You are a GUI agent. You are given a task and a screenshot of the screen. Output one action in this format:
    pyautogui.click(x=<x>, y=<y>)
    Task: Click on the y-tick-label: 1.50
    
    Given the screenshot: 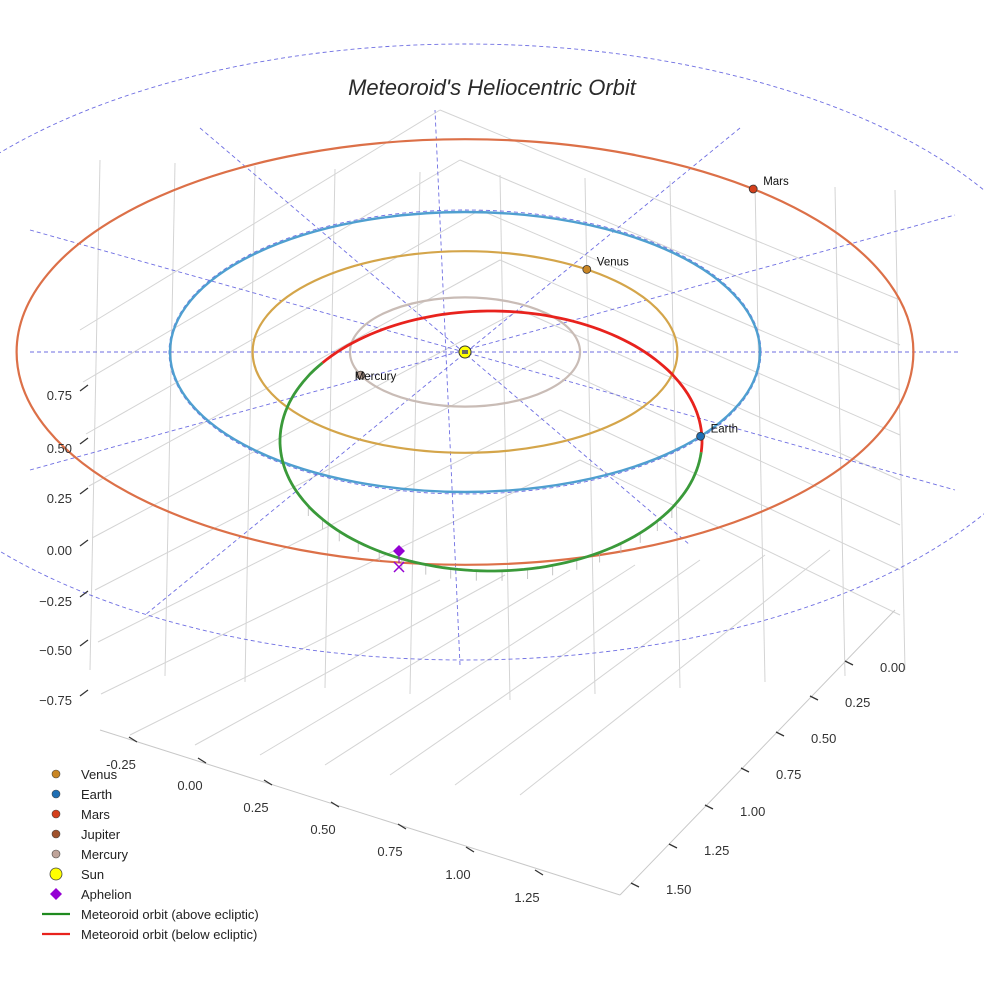 What is the action you would take?
    pyautogui.click(x=678, y=889)
    